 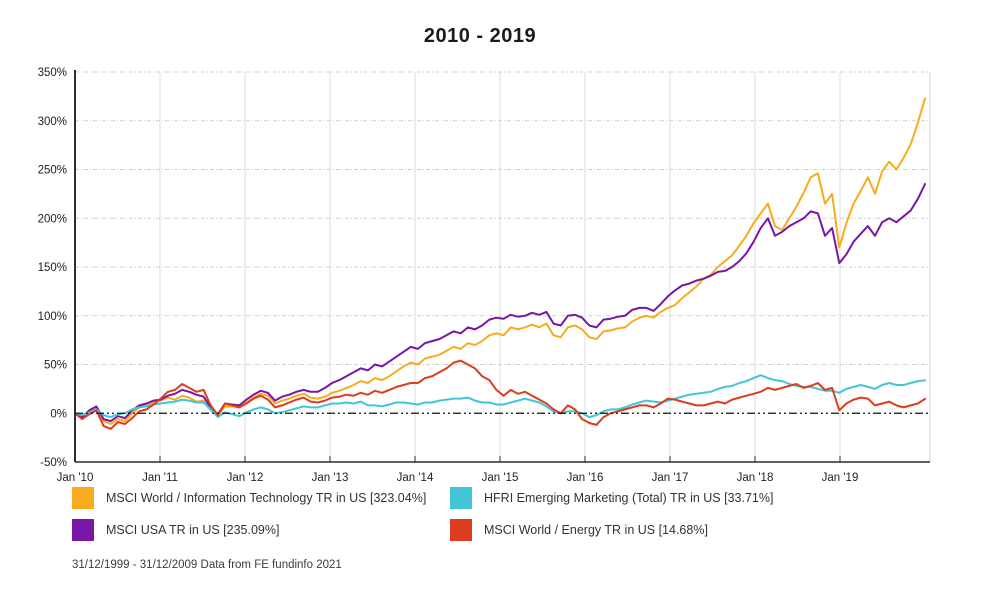 I want to click on legend-item: MSCI World / Energy TR in US [14.68%], so click(x=611, y=530).